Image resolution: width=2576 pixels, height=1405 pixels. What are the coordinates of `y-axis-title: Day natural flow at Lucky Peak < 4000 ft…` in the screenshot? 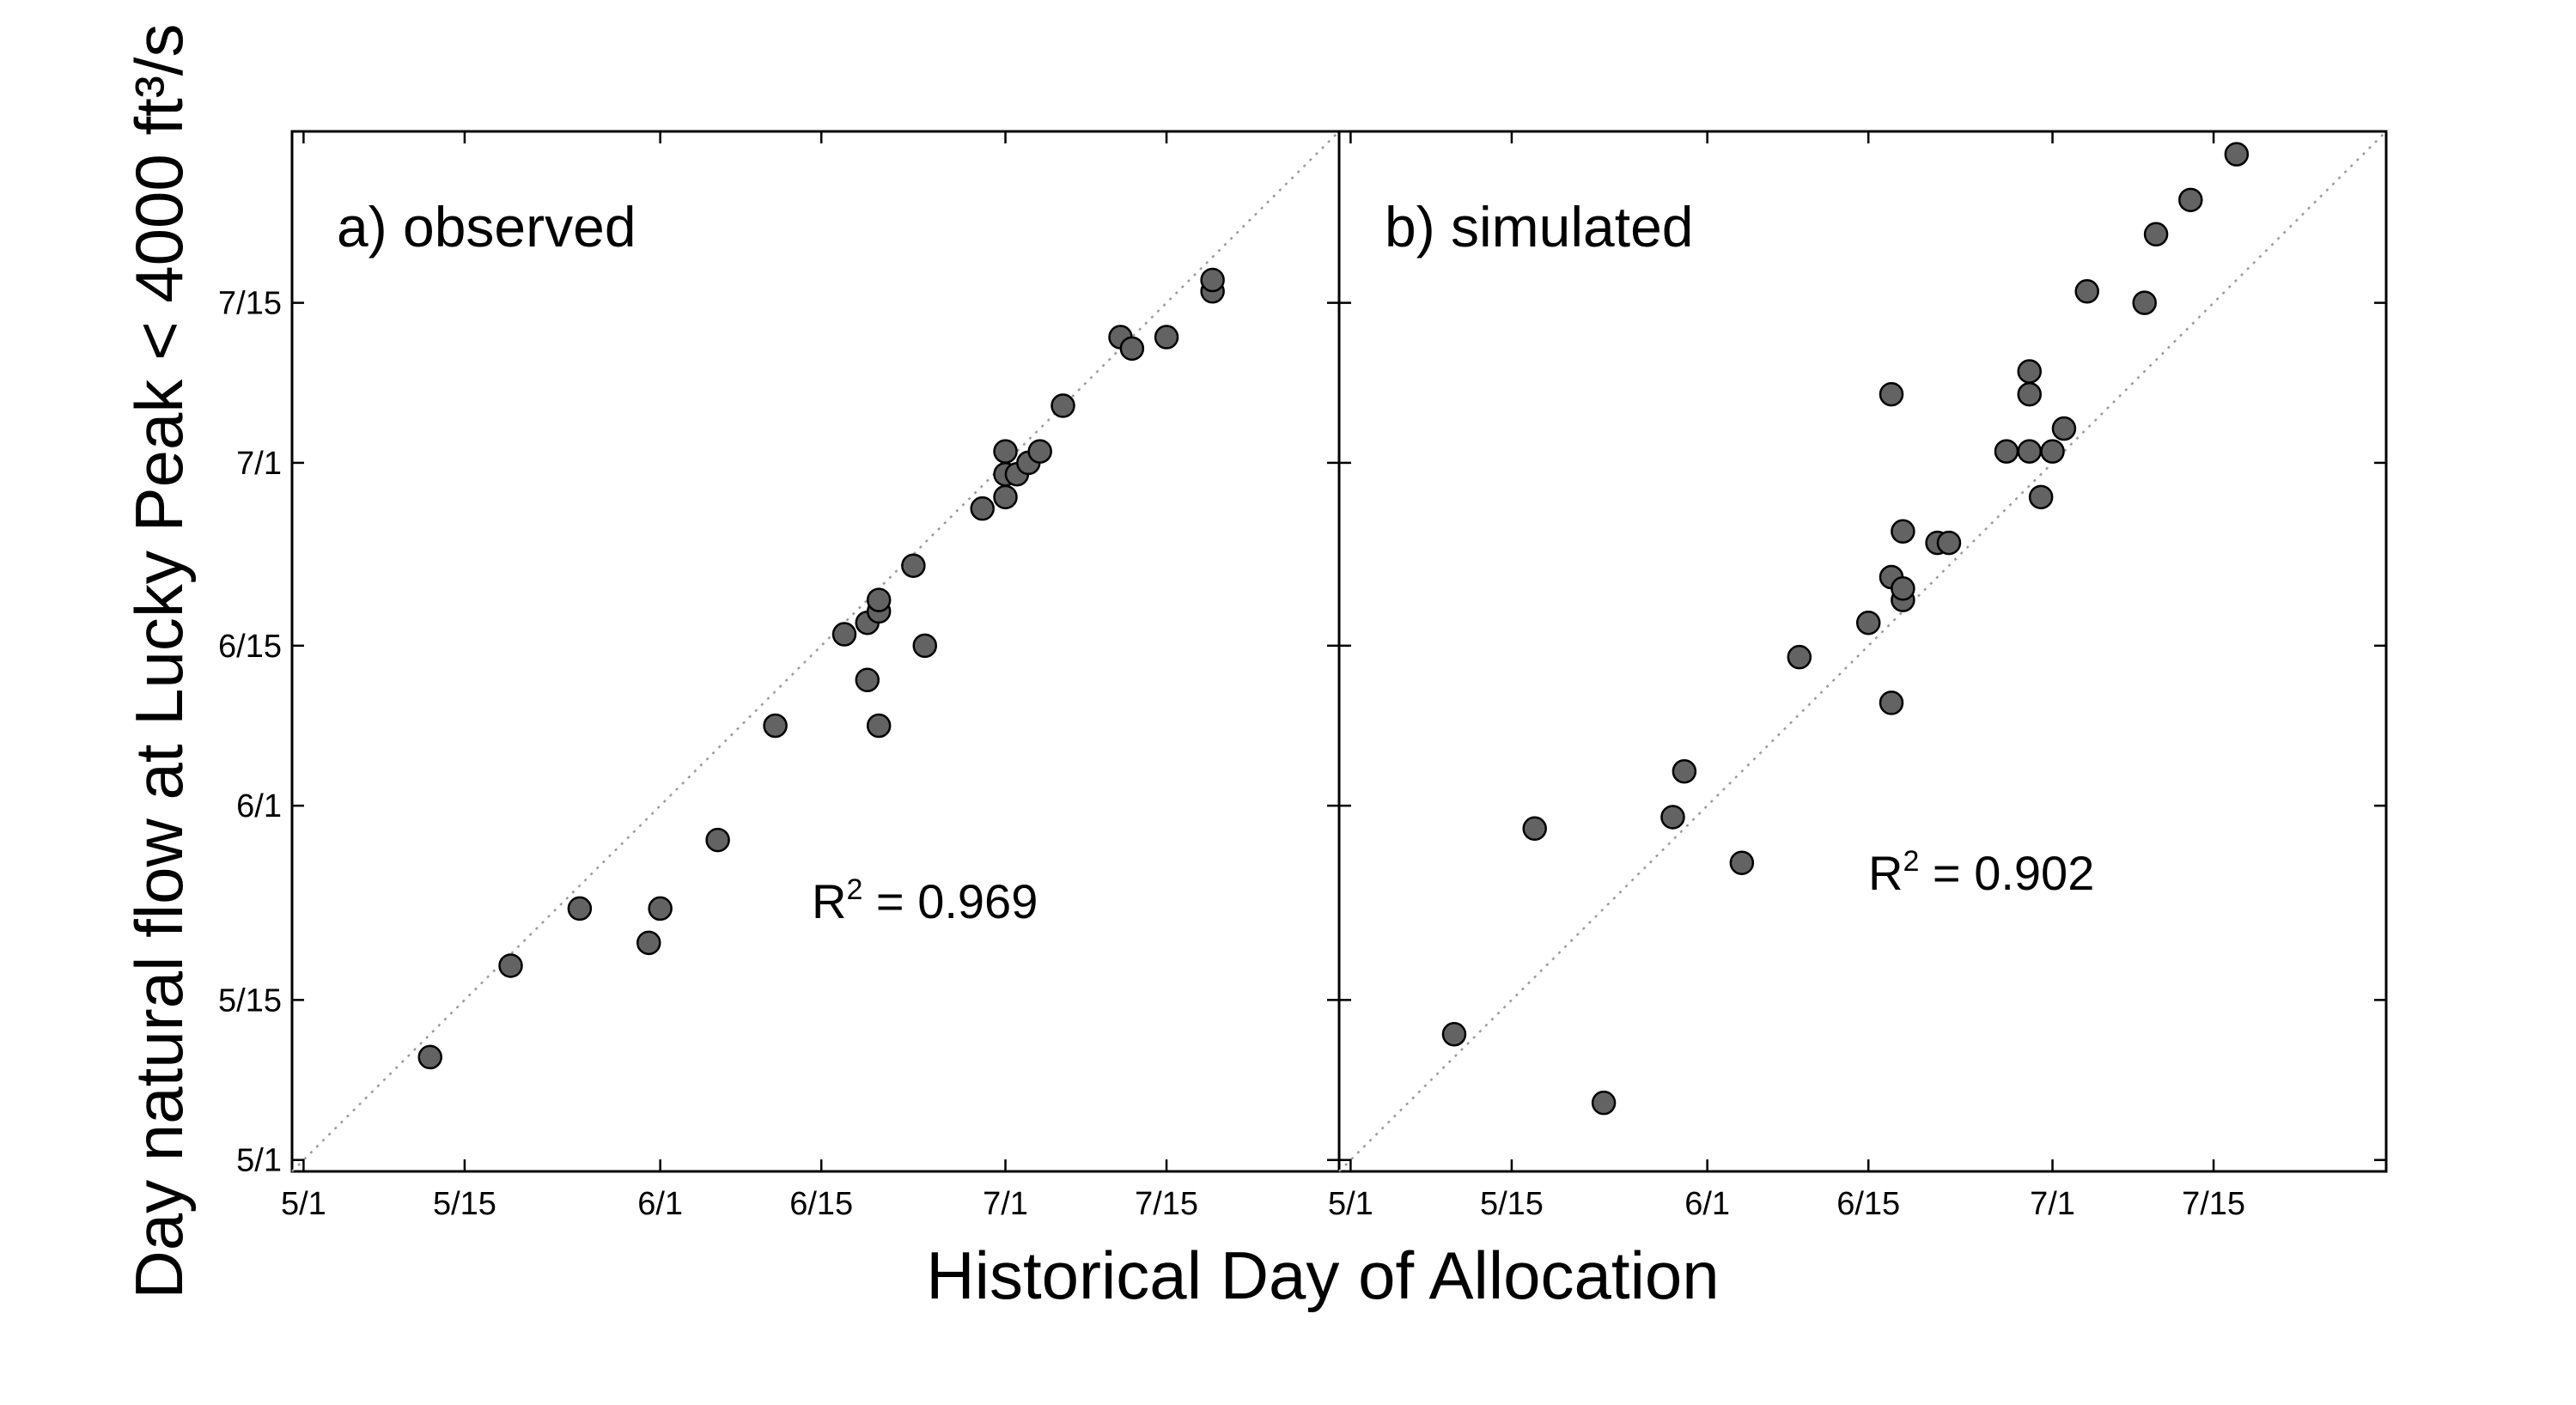 It's located at (159, 661).